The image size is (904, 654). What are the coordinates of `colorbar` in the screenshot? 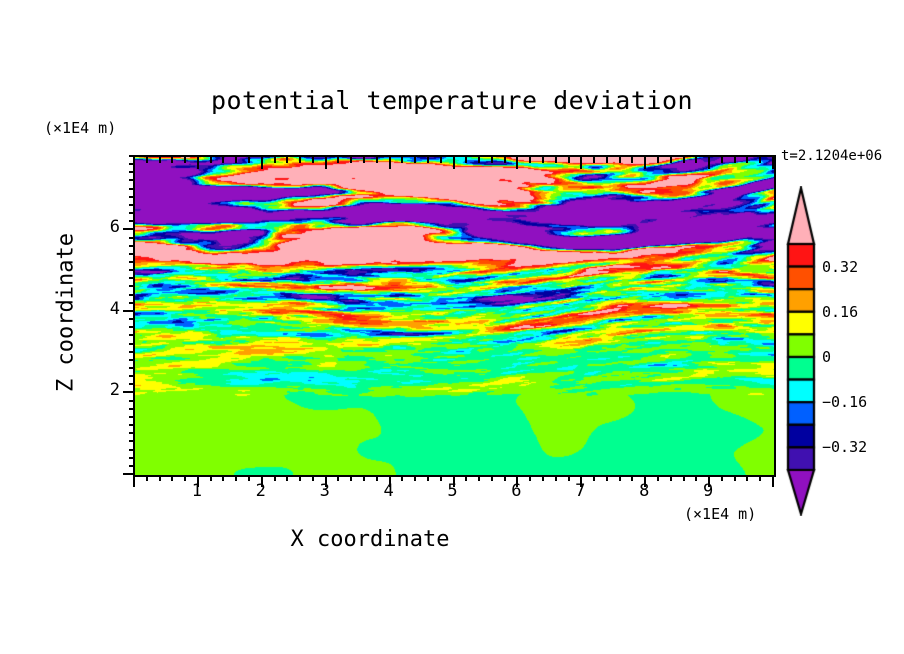 It's located at (801, 351).